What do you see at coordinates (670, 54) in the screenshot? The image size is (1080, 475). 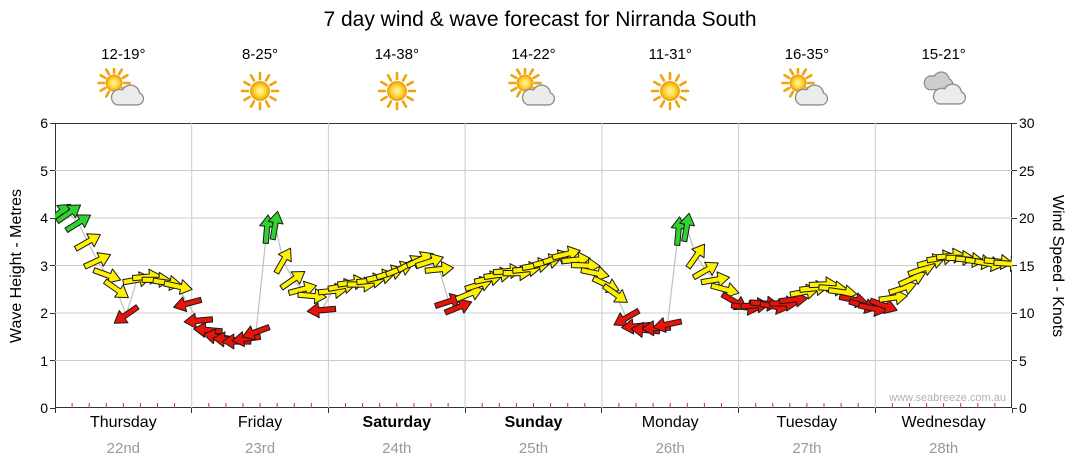 I see `day-temp-label: 11-31°` at bounding box center [670, 54].